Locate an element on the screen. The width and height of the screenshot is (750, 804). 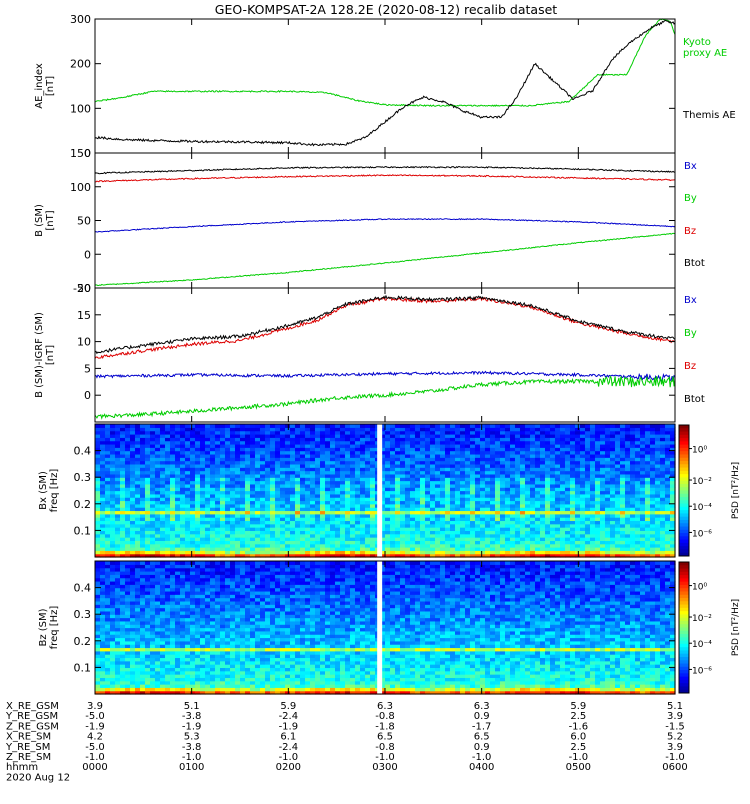
colorbar-label: PSD [nT²/Hz] is located at coordinates (736, 490).